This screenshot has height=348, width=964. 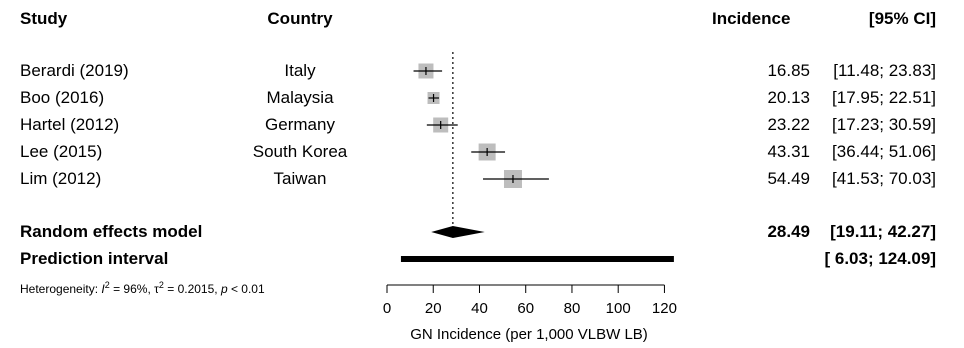 I want to click on study-incidence: 54.49, so click(x=788, y=178).